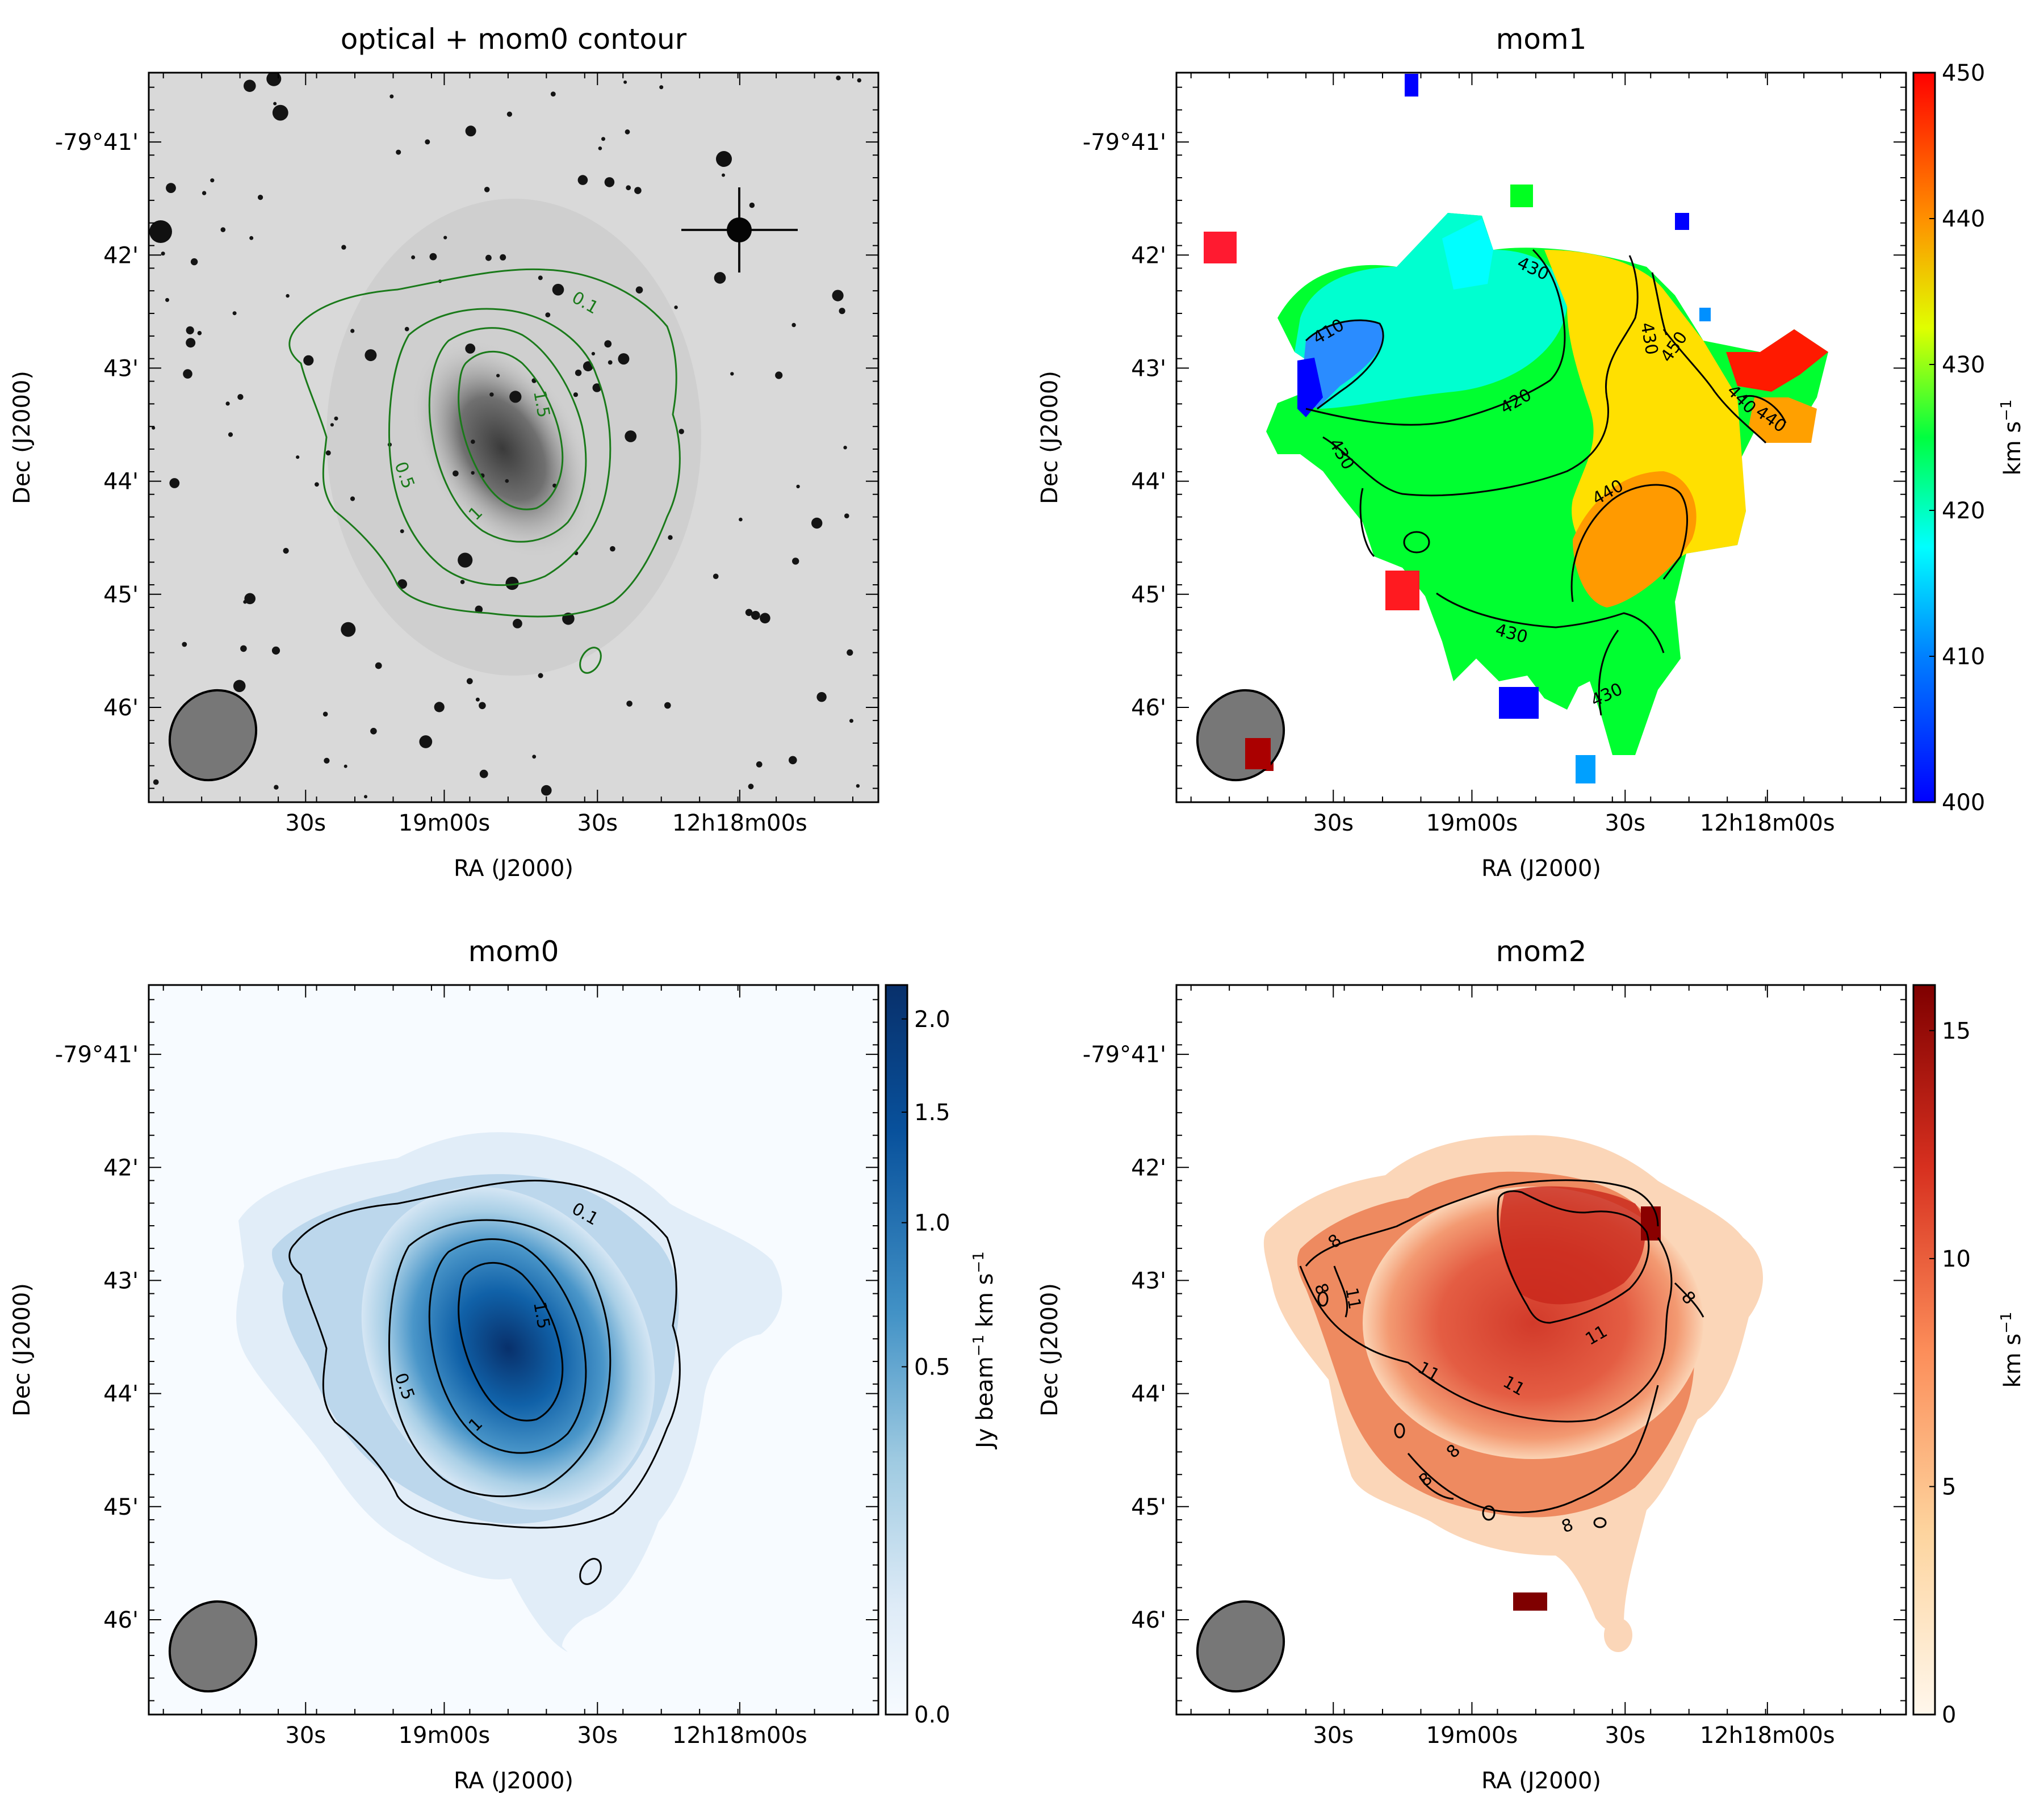  I want to click on chart-title: mom1, so click(1542, 39).